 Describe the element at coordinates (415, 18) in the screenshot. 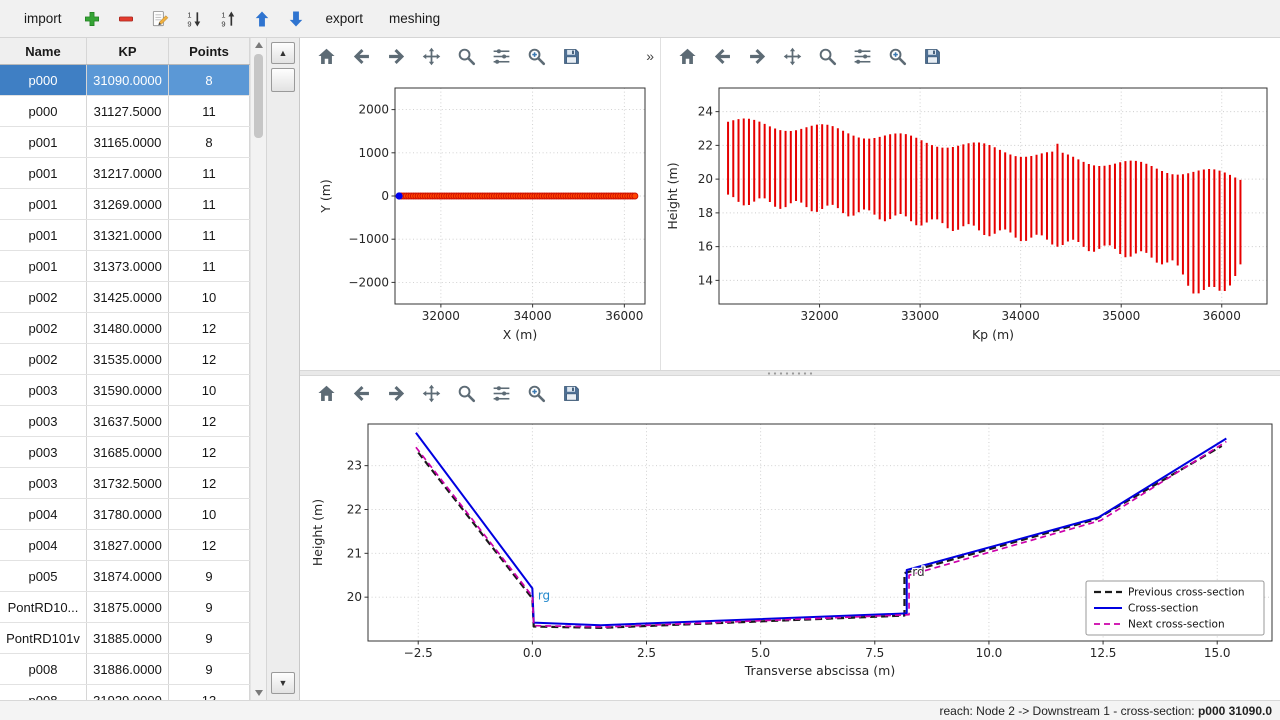

I see `menu-meshing: meshing` at that location.